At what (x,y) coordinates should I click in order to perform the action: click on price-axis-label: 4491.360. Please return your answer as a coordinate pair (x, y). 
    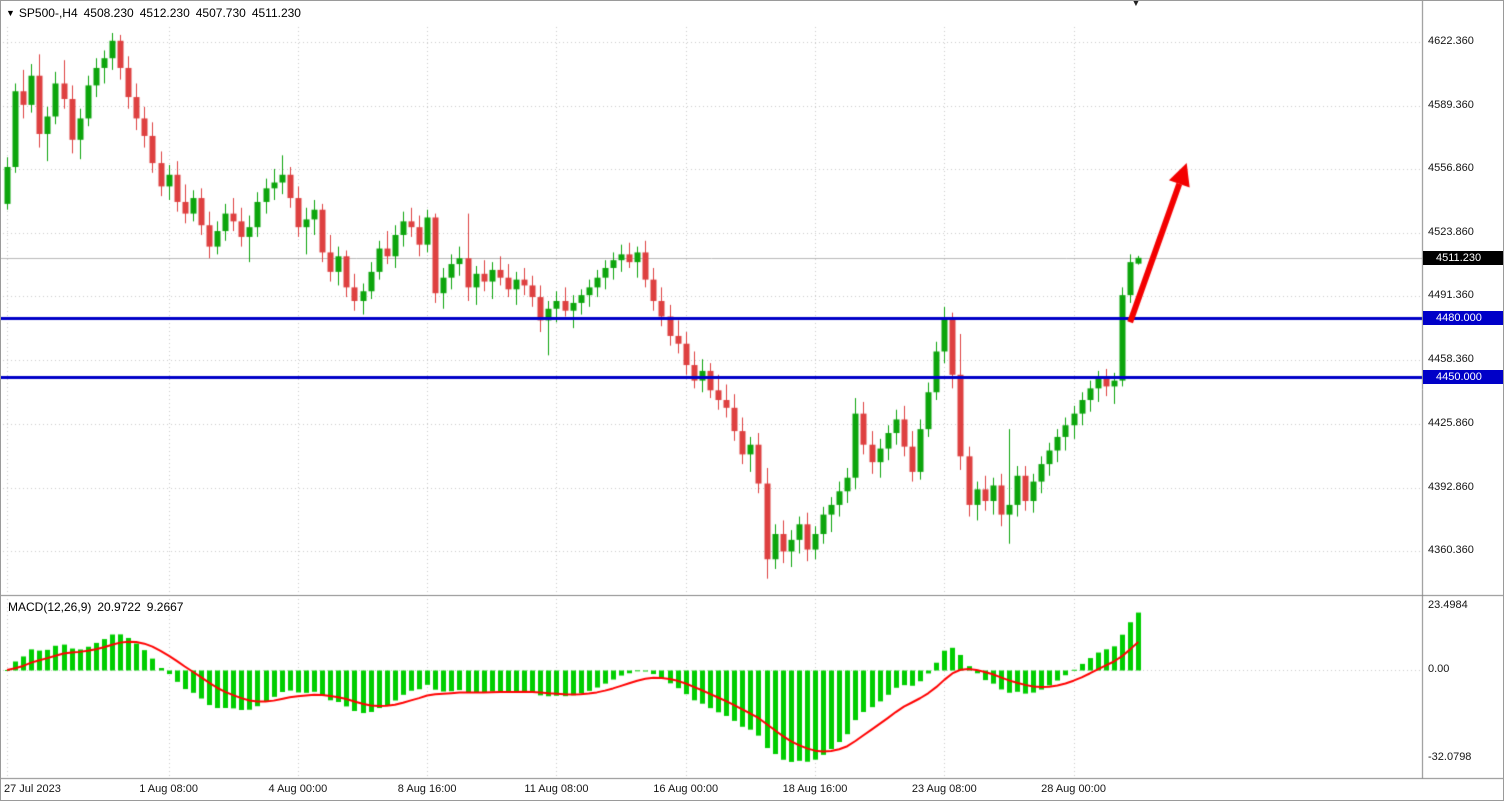
    Looking at the image, I should click on (1451, 295).